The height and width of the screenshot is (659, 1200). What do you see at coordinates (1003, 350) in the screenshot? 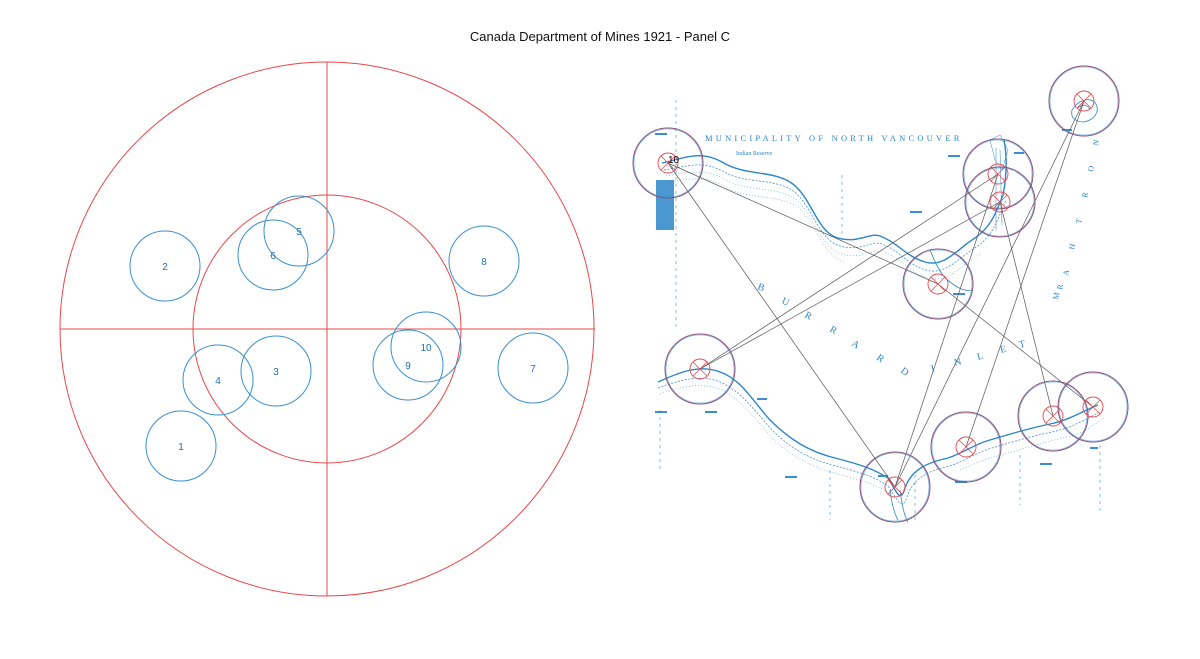
I see `inlet-letter: E` at bounding box center [1003, 350].